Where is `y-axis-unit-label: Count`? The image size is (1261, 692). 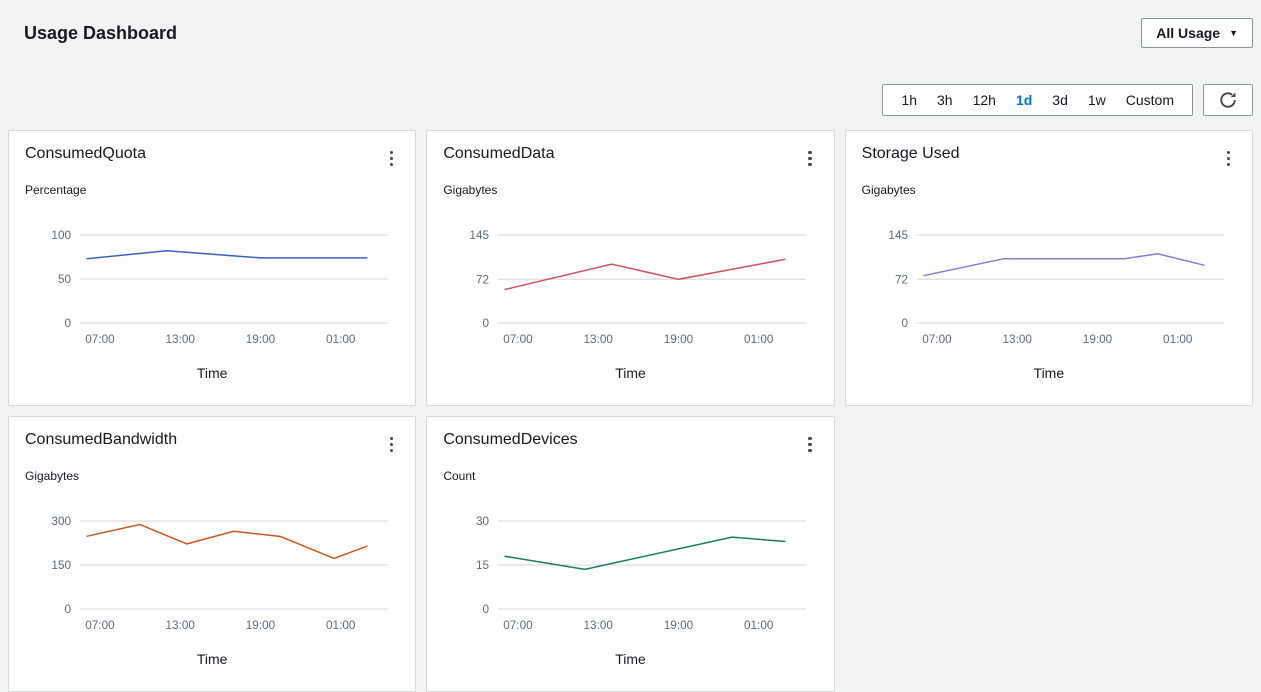
y-axis-unit-label: Count is located at coordinates (459, 475).